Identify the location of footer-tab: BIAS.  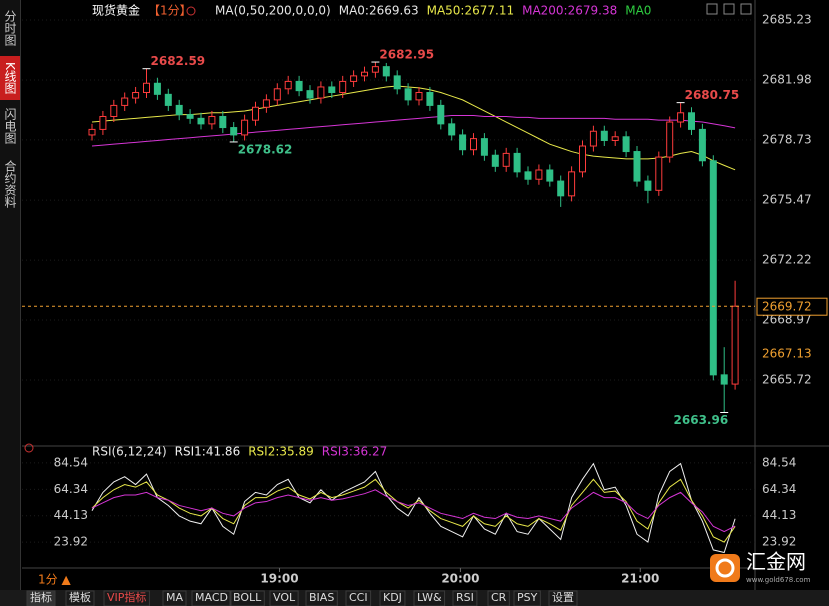
(321, 597).